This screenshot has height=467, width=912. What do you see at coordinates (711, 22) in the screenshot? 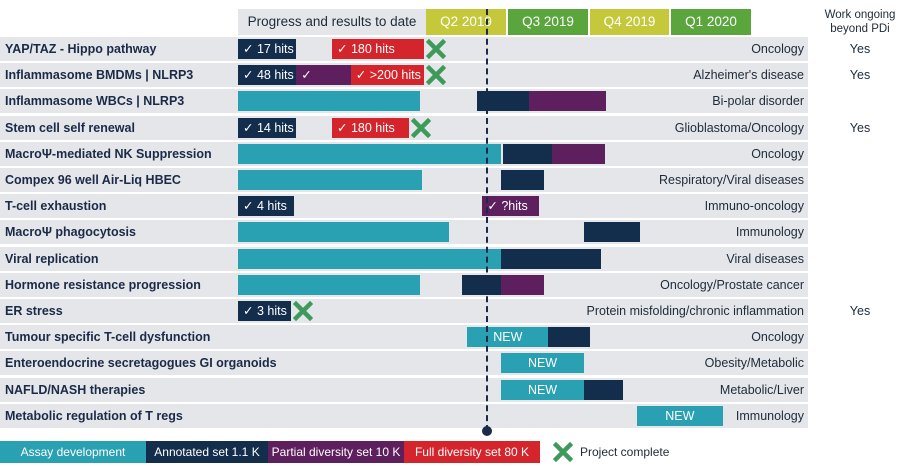
I see `header-q1-2020: Q1 2020` at bounding box center [711, 22].